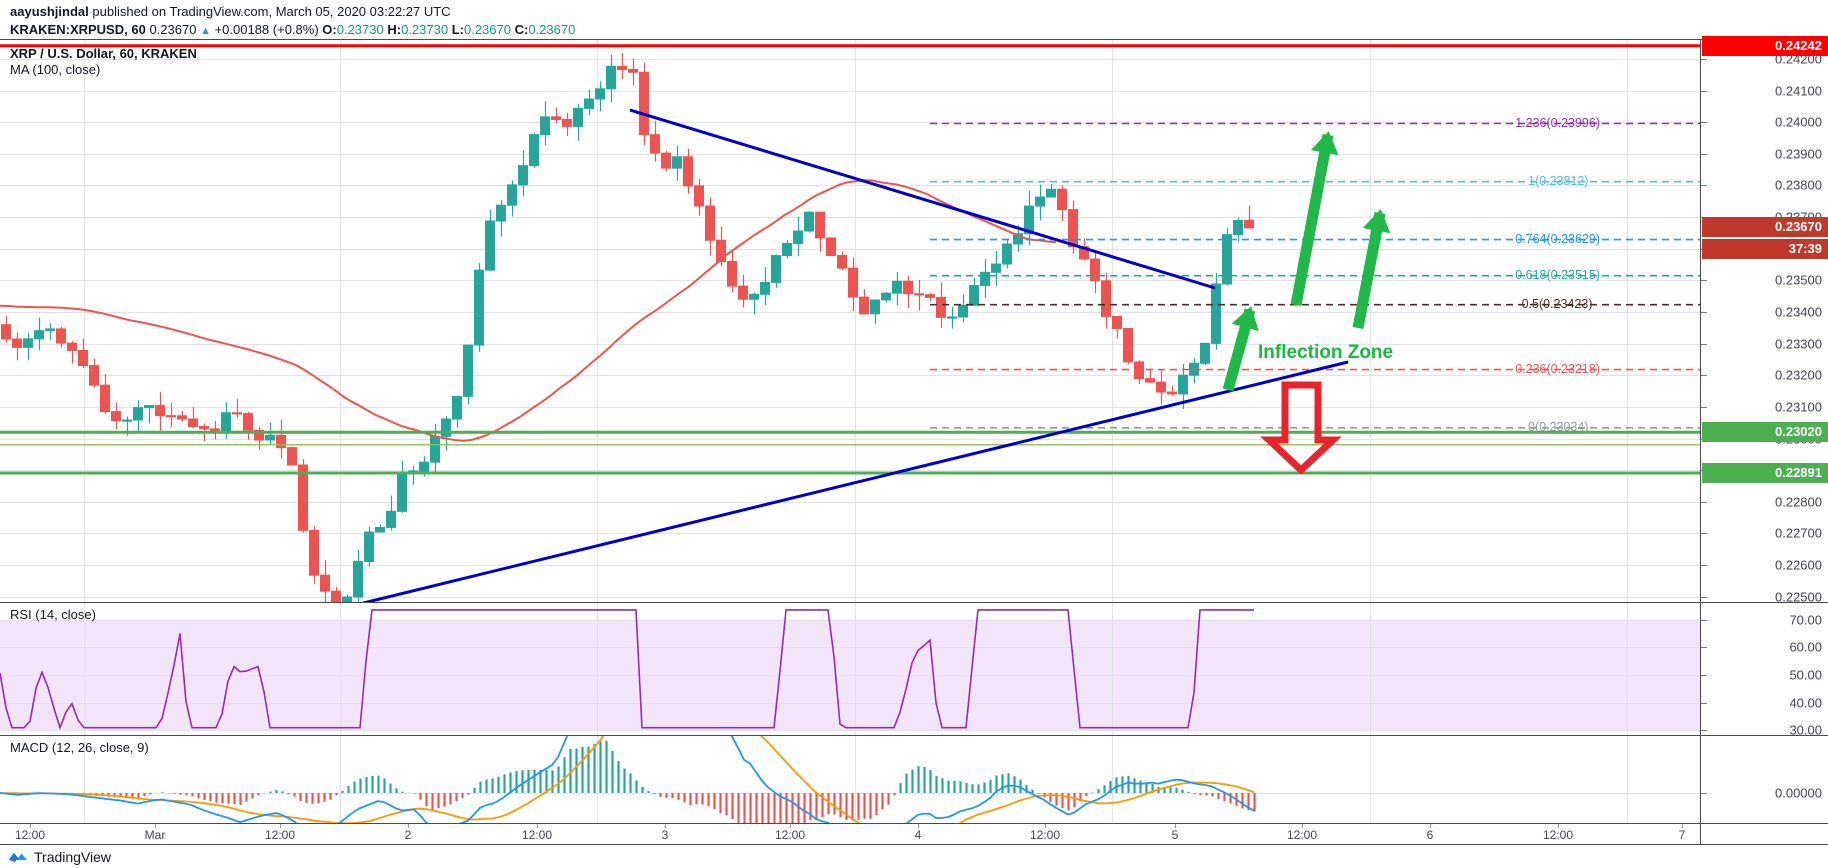 This screenshot has height=868, width=1828. What do you see at coordinates (1704, 793) in the screenshot?
I see `macd-tick` at bounding box center [1704, 793].